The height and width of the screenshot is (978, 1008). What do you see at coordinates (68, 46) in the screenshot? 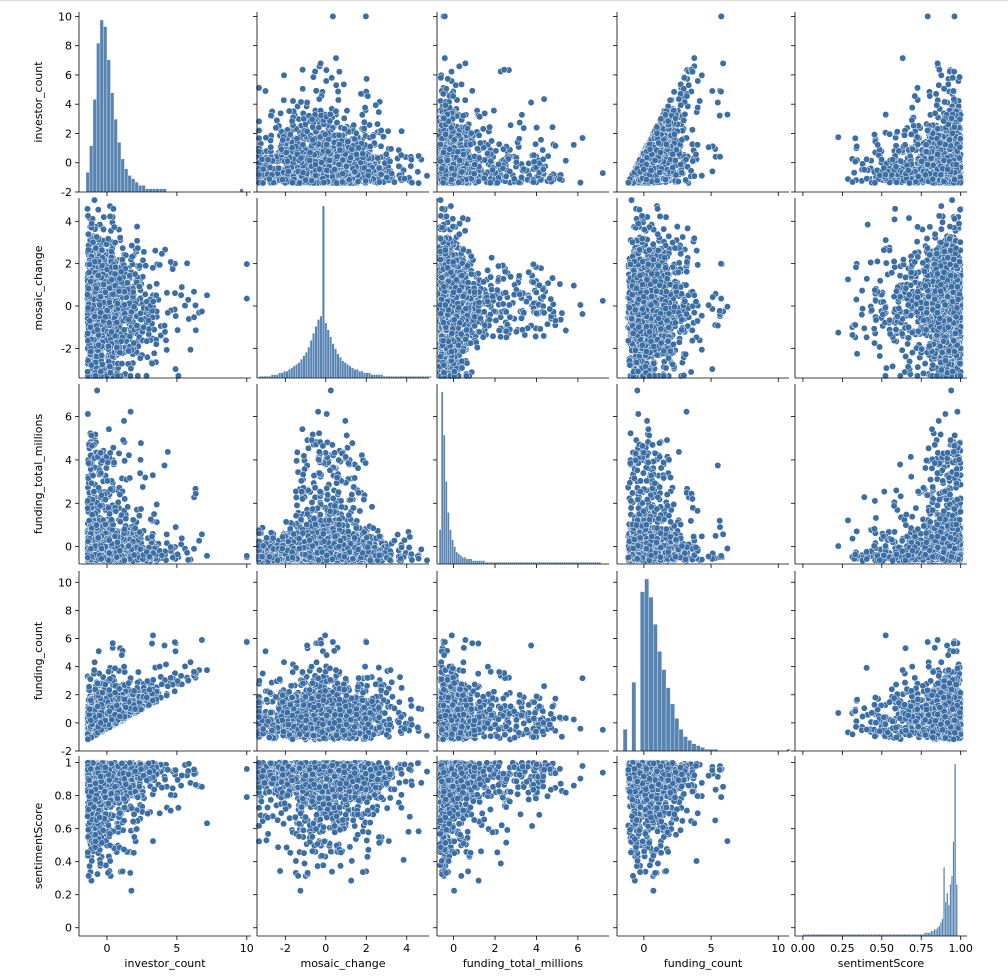
I see `y-tick-label: 8` at bounding box center [68, 46].